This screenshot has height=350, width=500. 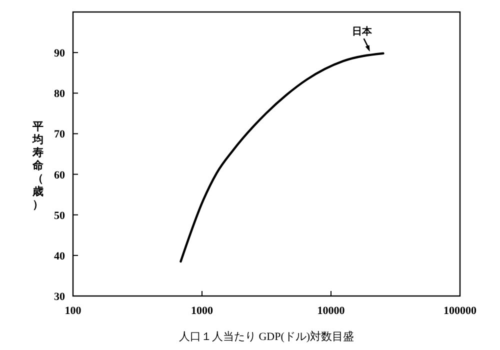 I want to click on annotation: 日本, so click(x=362, y=32).